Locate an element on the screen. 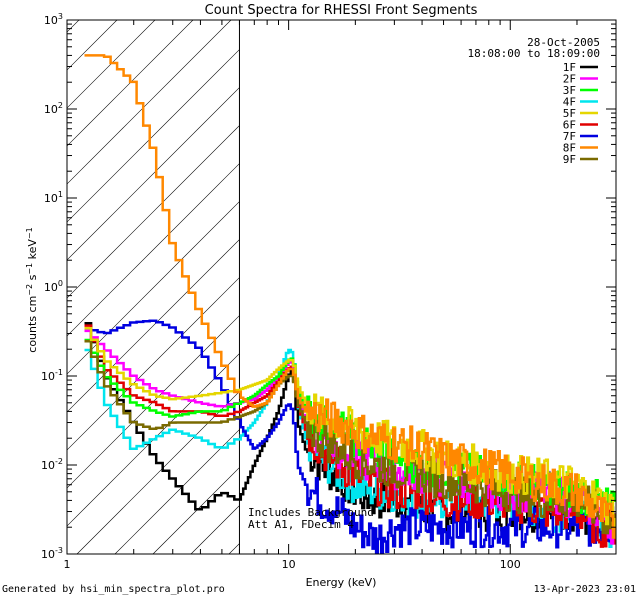 The width and height of the screenshot is (640, 600). annotation-background: Includes Background is located at coordinates (311, 512).